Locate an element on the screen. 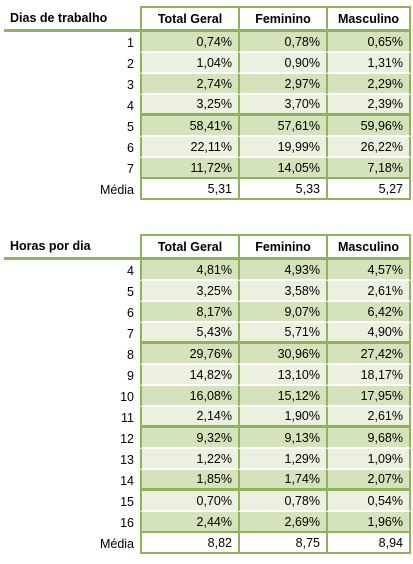 This screenshot has height=564, width=413. cell-total-geral: 11,72% is located at coordinates (189, 168).